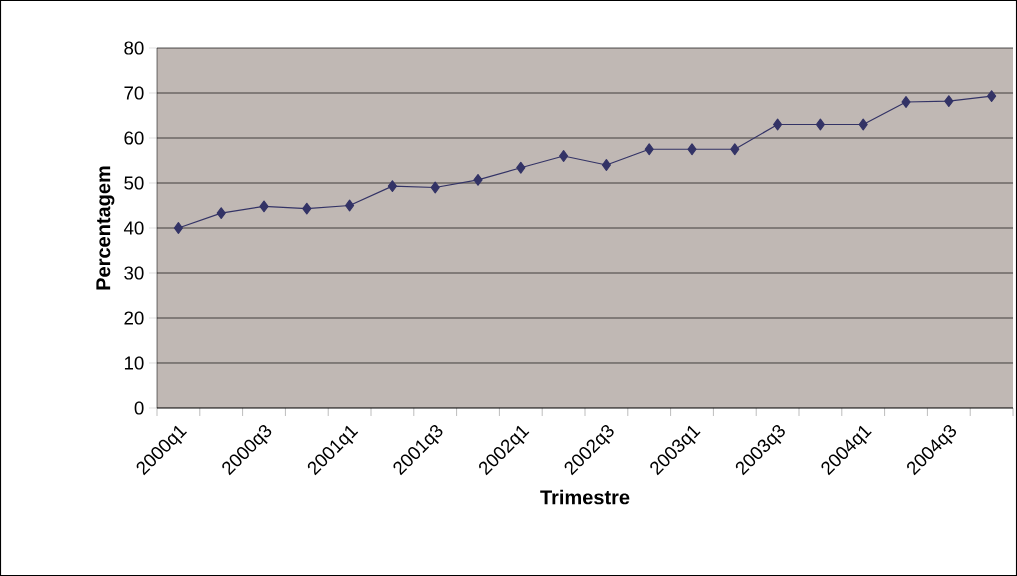  What do you see at coordinates (134, 273) in the screenshot?
I see `y-tick-label: 30` at bounding box center [134, 273].